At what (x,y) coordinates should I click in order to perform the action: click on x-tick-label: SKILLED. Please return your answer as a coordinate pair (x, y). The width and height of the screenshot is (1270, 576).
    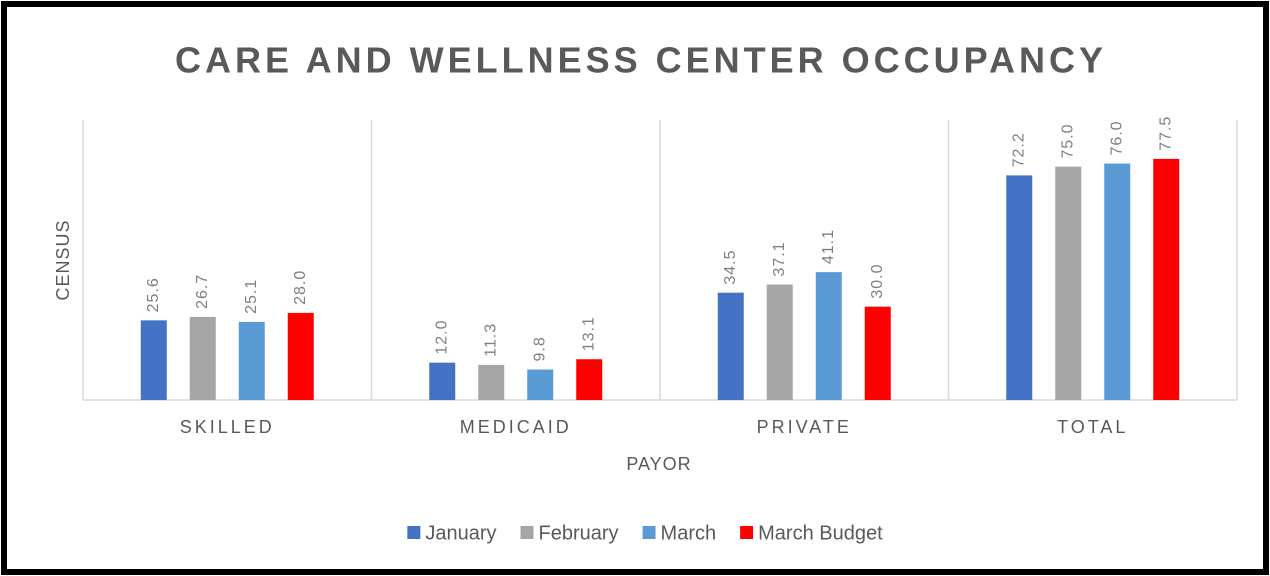
    Looking at the image, I should click on (227, 427).